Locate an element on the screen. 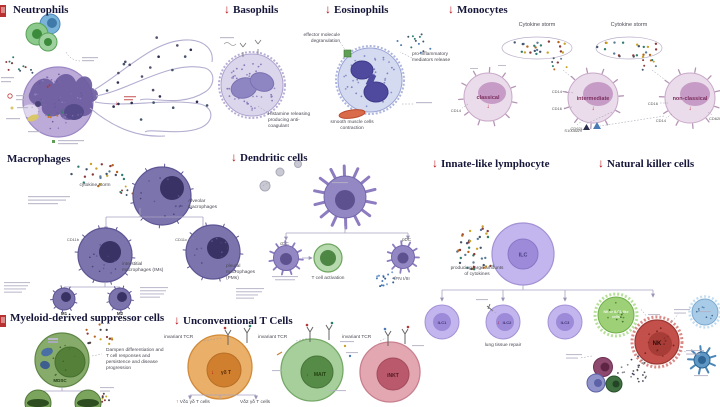 The width and height of the screenshot is (720, 407). ilc-label: ILC is located at coordinates (523, 256).